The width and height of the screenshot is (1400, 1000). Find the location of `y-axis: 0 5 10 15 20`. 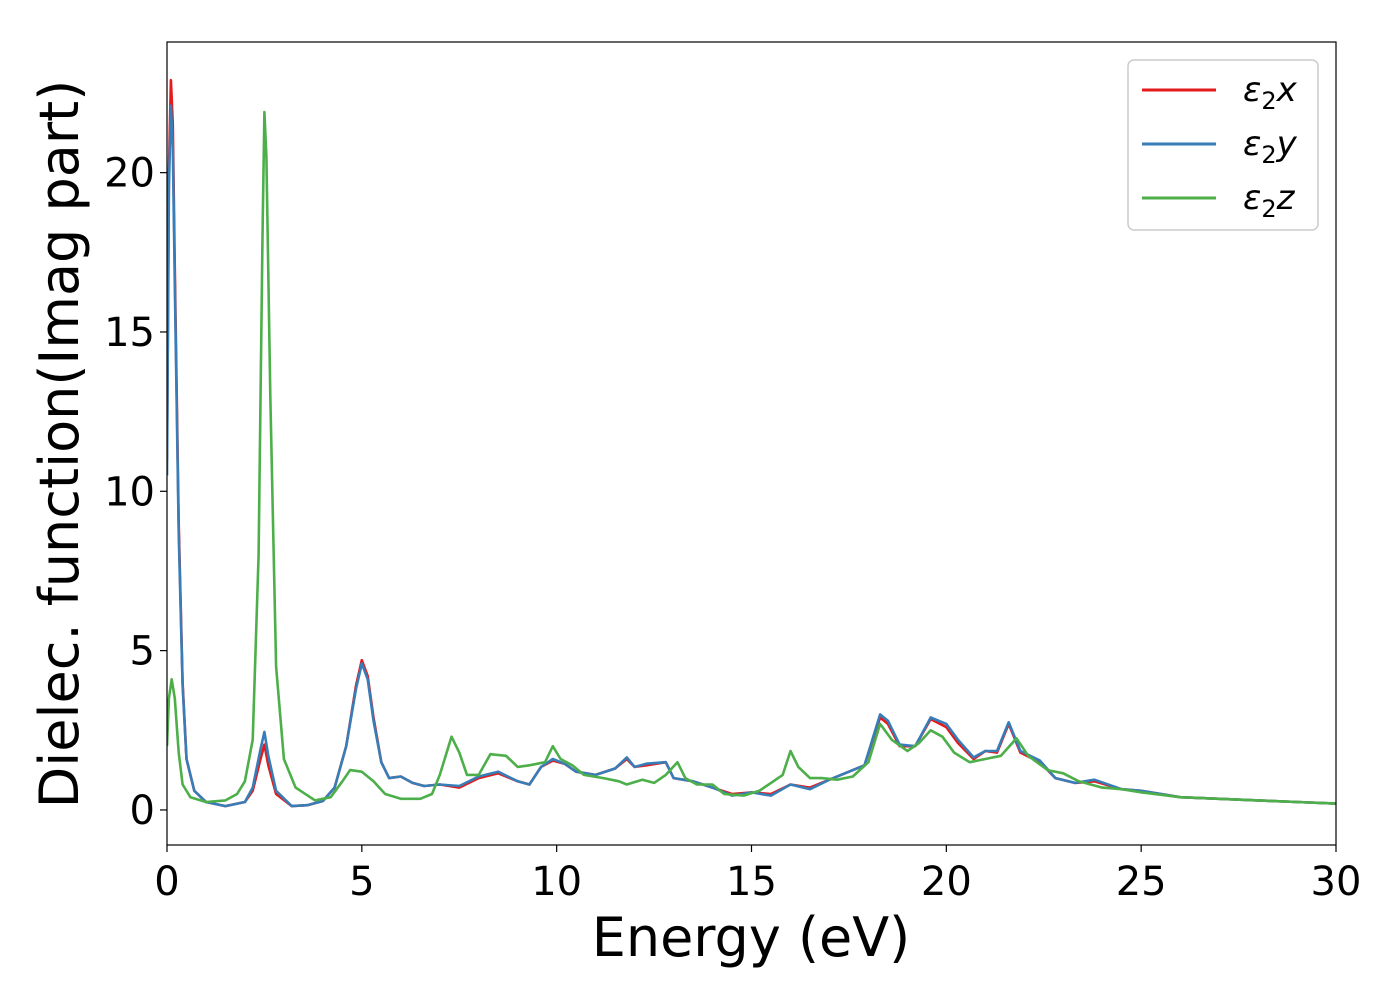

y-axis: 0 5 10 15 20 is located at coordinates (135, 492).